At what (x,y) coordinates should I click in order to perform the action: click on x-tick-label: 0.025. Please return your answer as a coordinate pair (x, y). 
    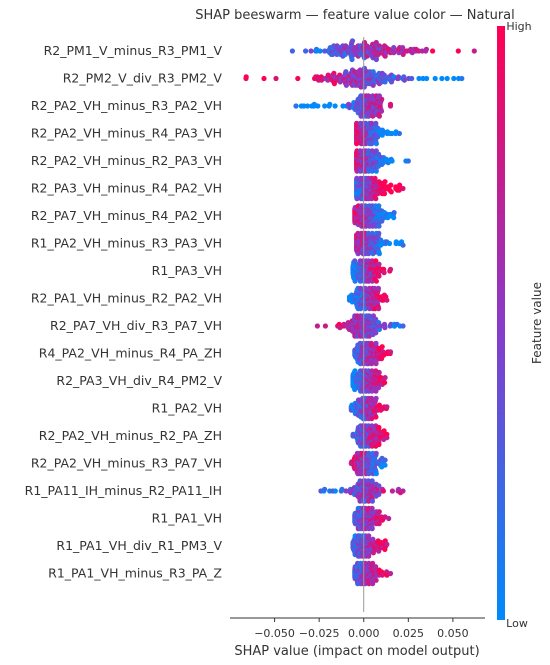
    Looking at the image, I should click on (409, 633).